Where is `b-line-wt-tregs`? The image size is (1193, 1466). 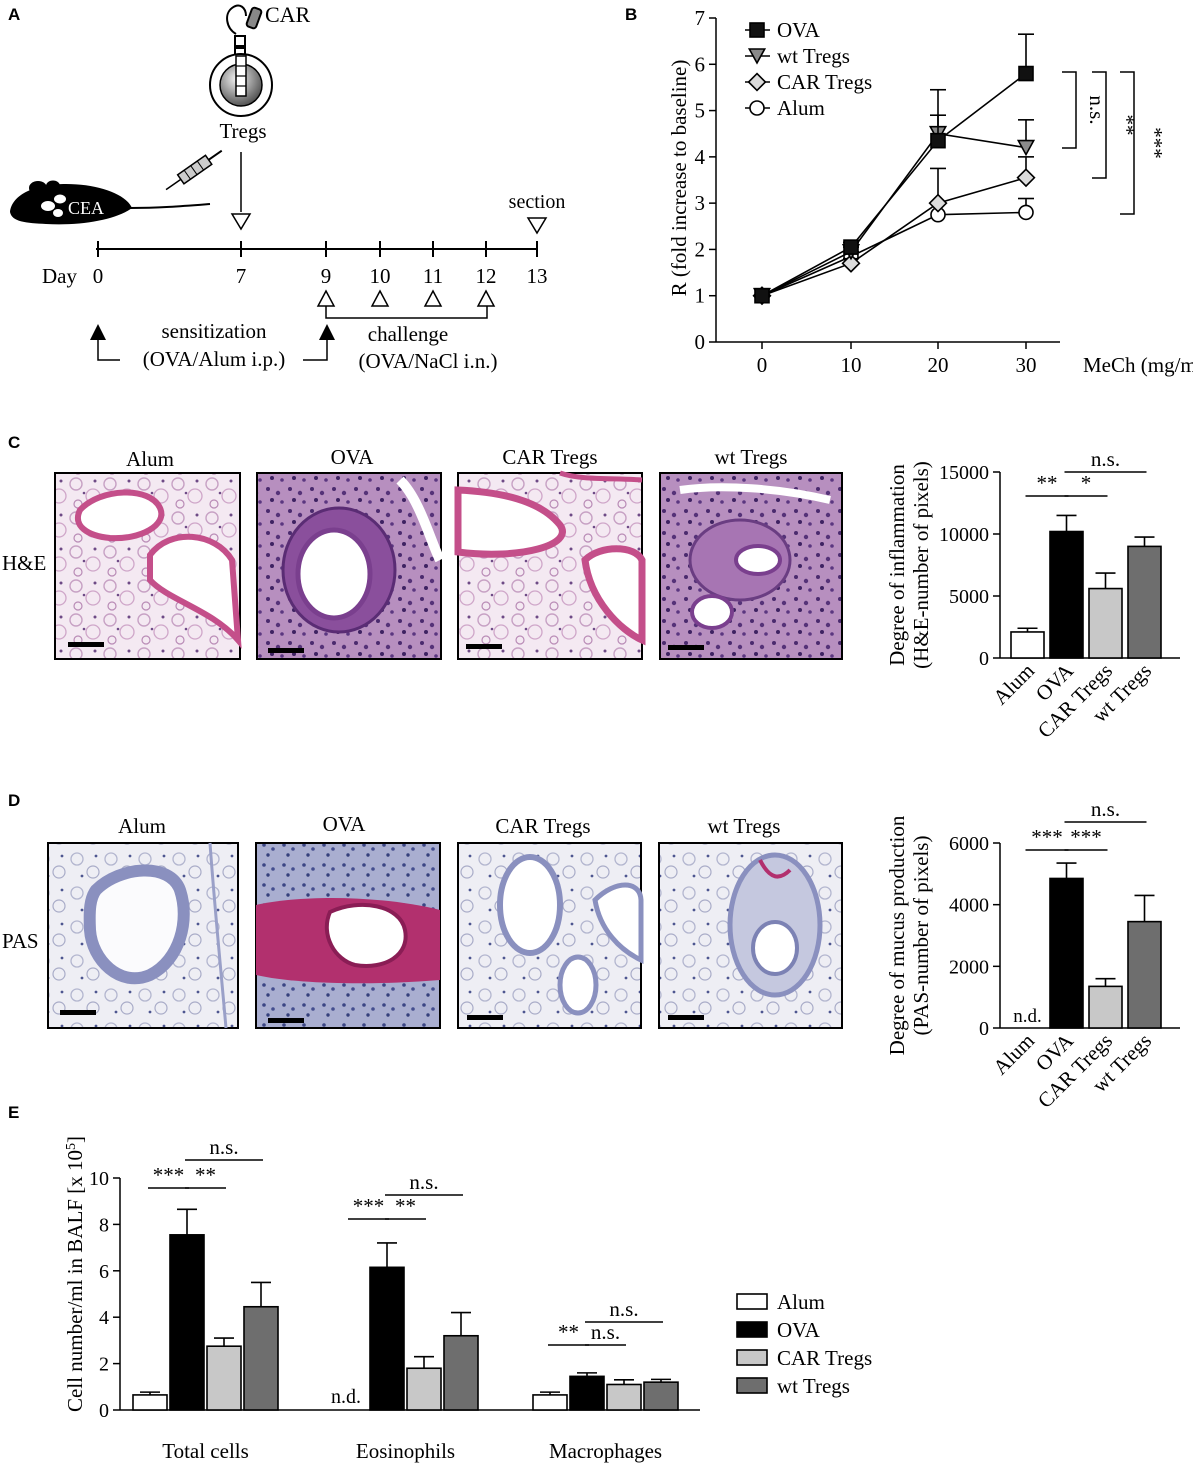 b-line-wt-tregs is located at coordinates (894, 214).